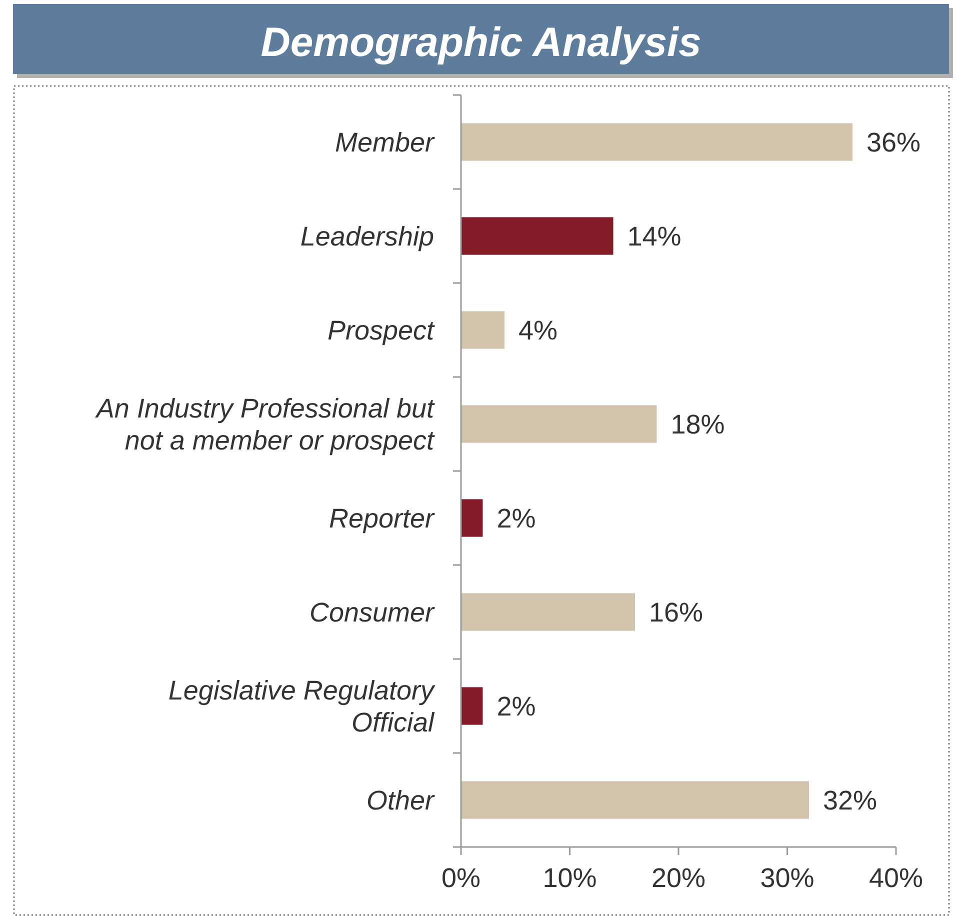 This screenshot has height=917, width=959. Describe the element at coordinates (481, 42) in the screenshot. I see `chart-title: Demographic Analysis` at that location.